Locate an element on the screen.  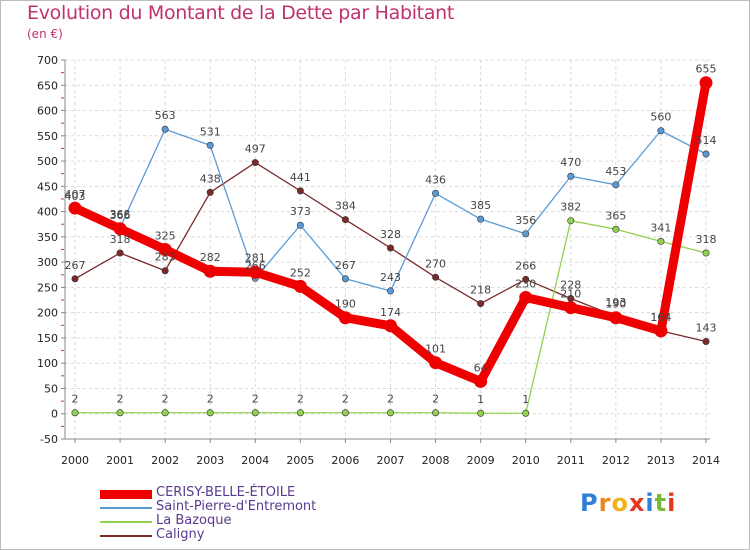
legend-label: CERISY-BELLE-ÉTOILE is located at coordinates (226, 492).